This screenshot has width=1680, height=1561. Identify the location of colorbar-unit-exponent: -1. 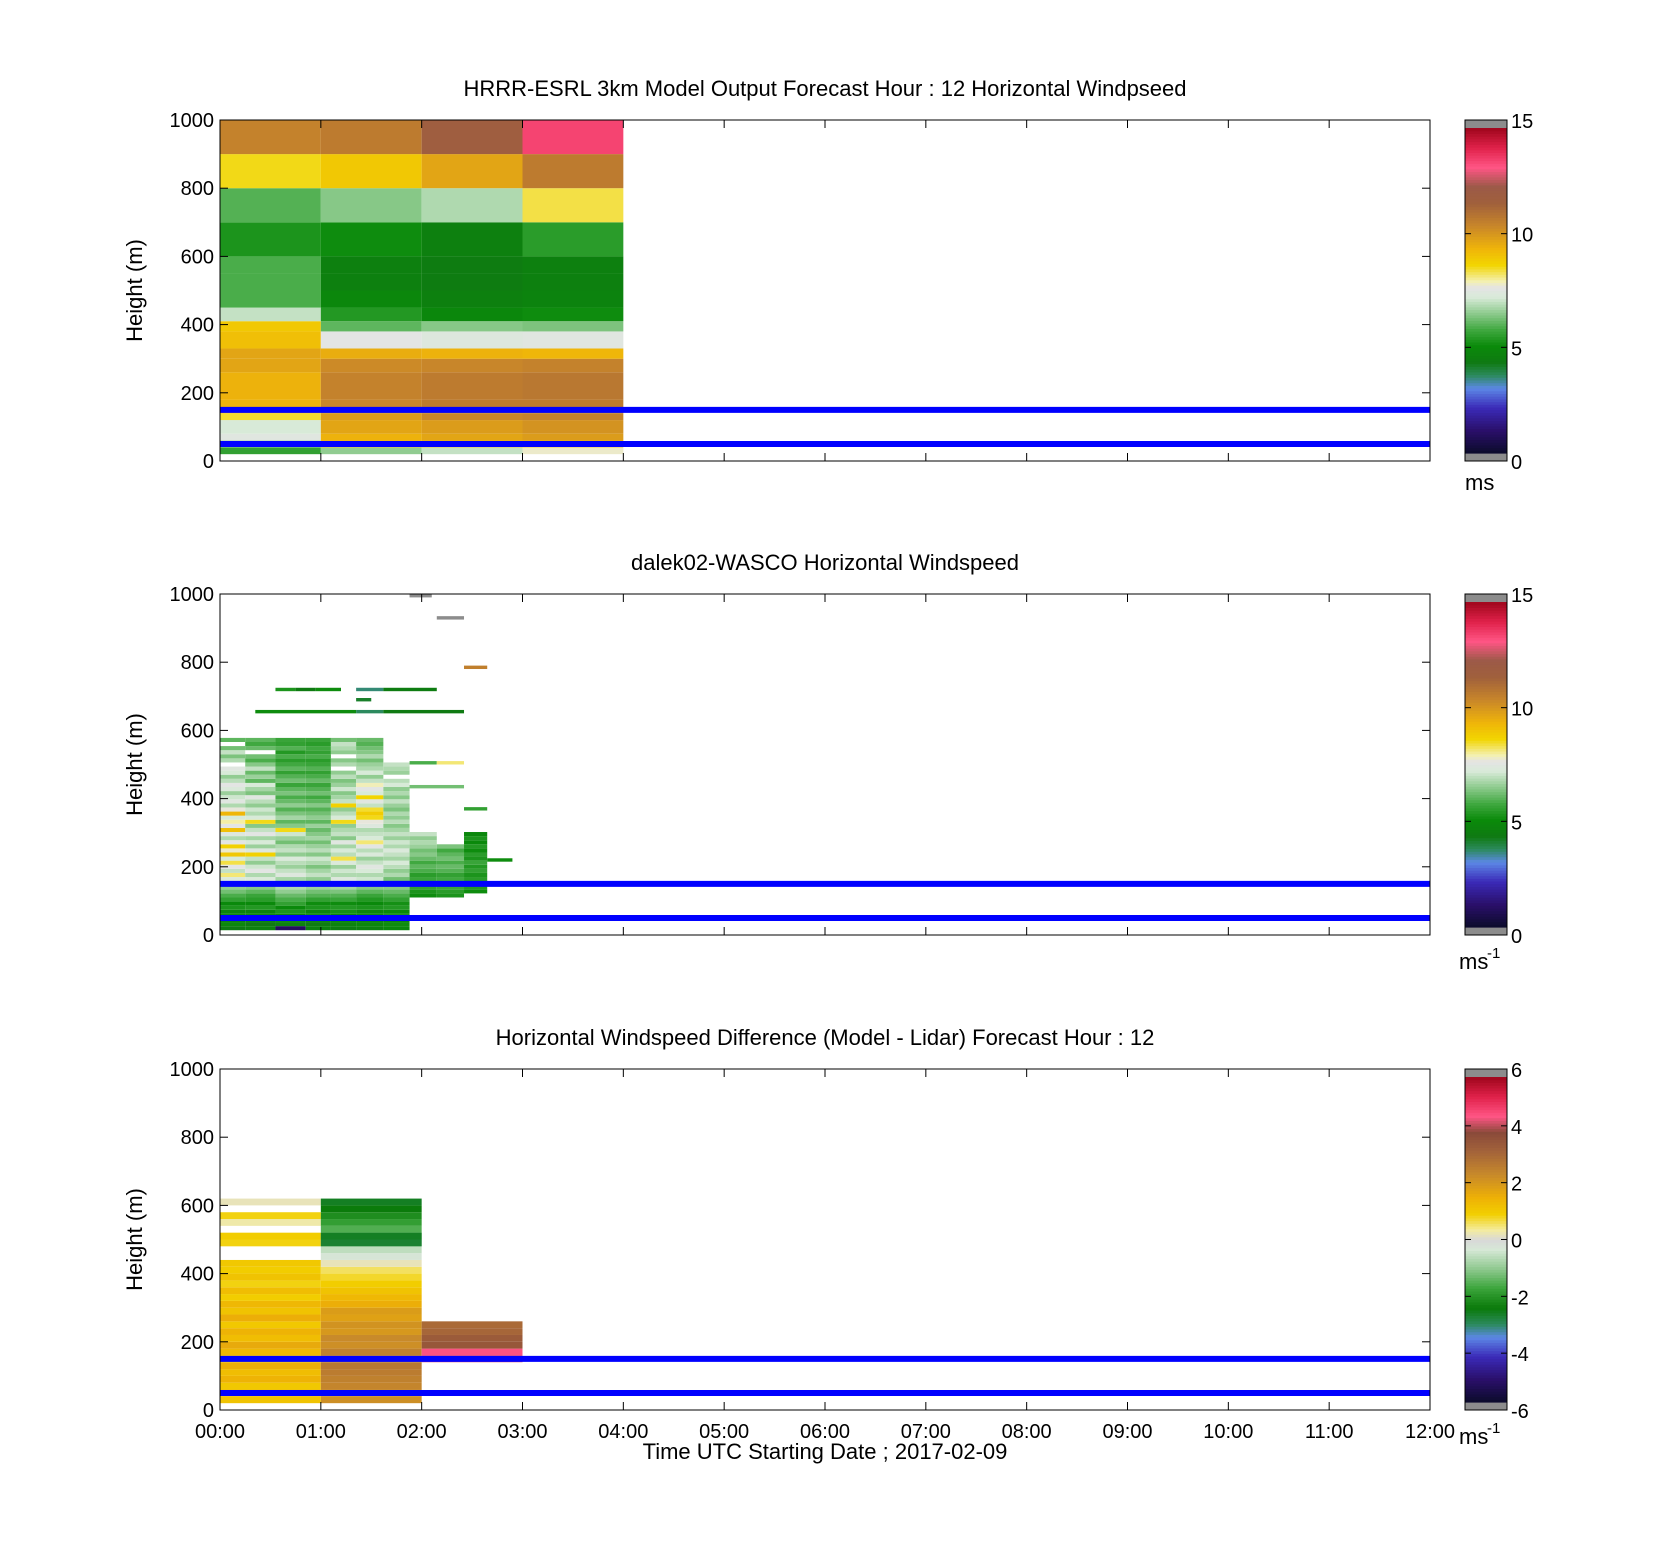
(1493, 953).